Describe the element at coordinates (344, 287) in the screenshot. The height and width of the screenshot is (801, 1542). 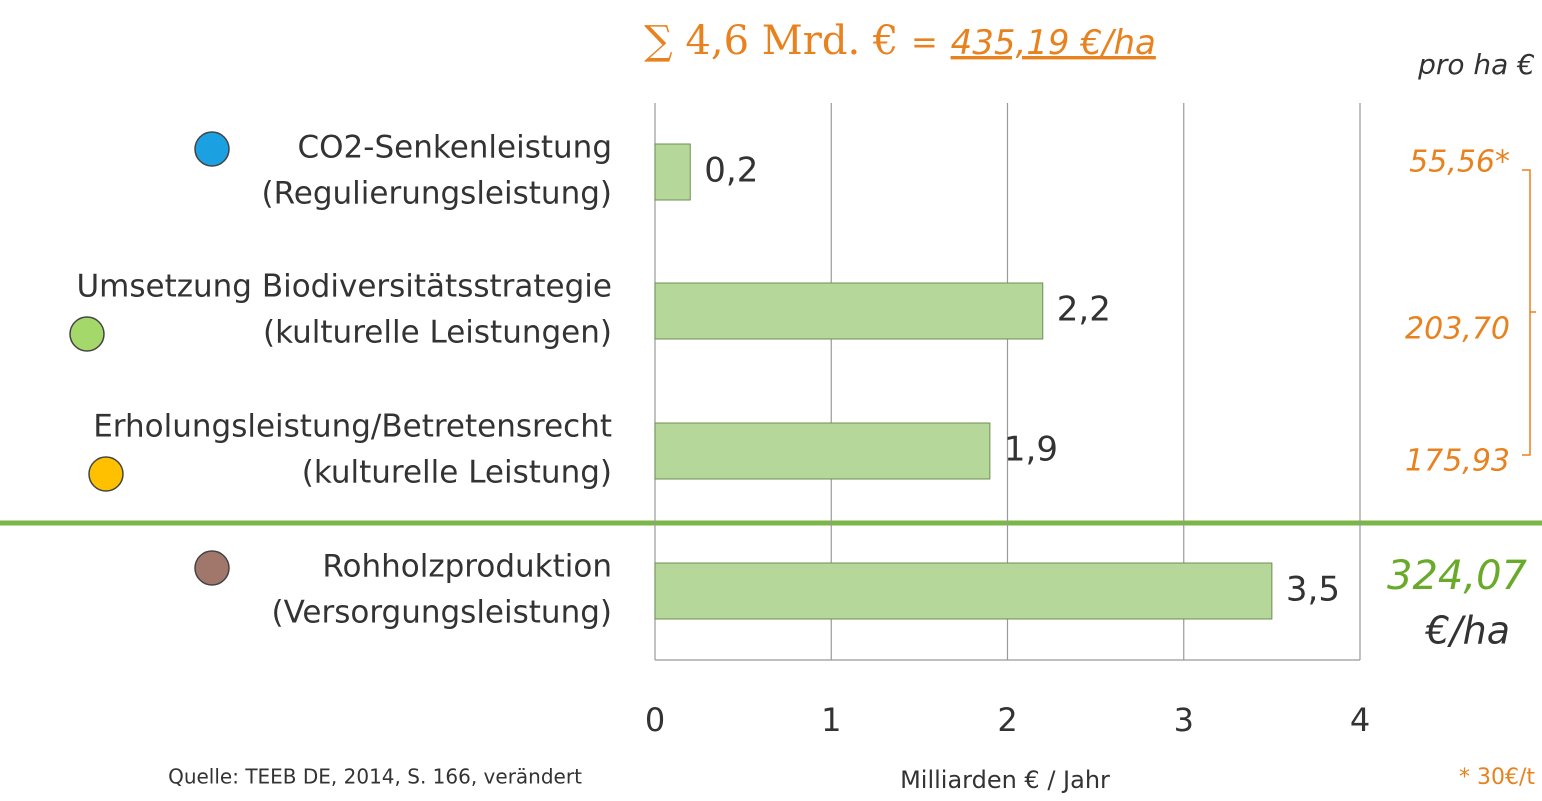
I see `category-label: Umsetzung Biodiversitätsstrategie` at that location.